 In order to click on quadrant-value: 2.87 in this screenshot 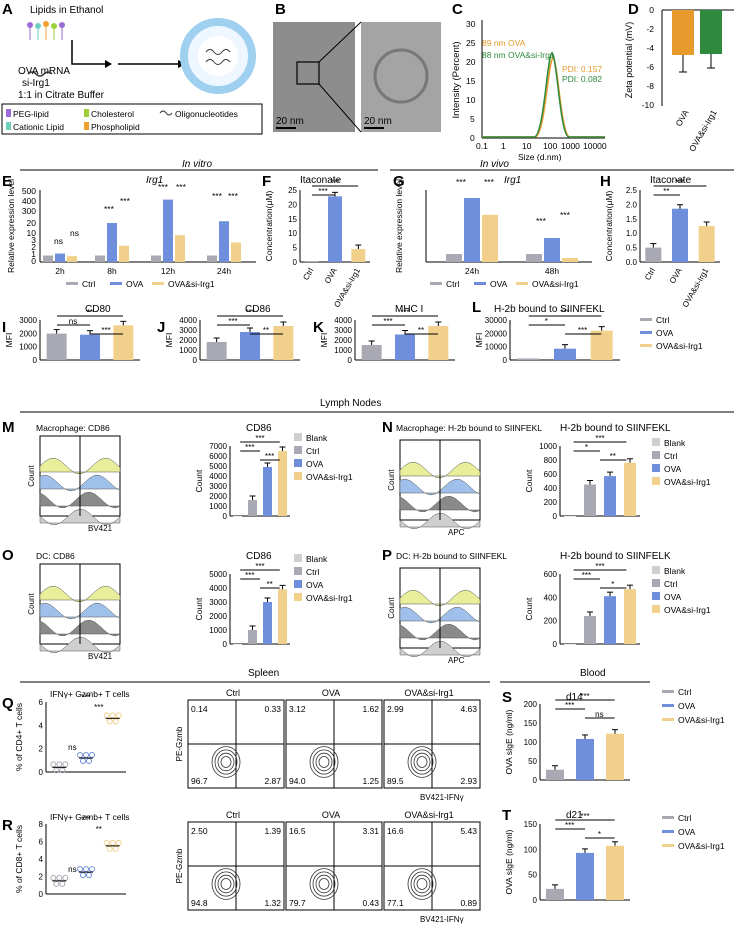, I will do `click(272, 781)`.